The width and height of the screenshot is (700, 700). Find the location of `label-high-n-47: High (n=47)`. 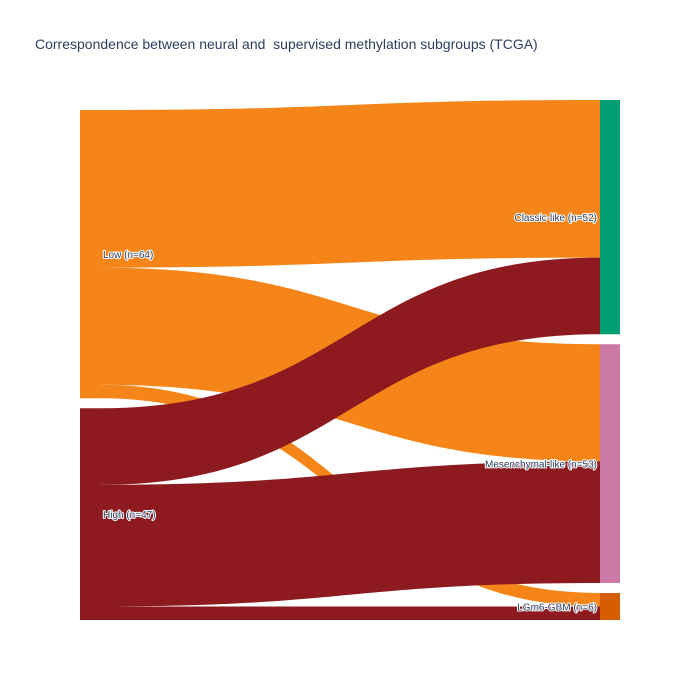

label-high-n-47: High (n=47) is located at coordinates (129, 515).